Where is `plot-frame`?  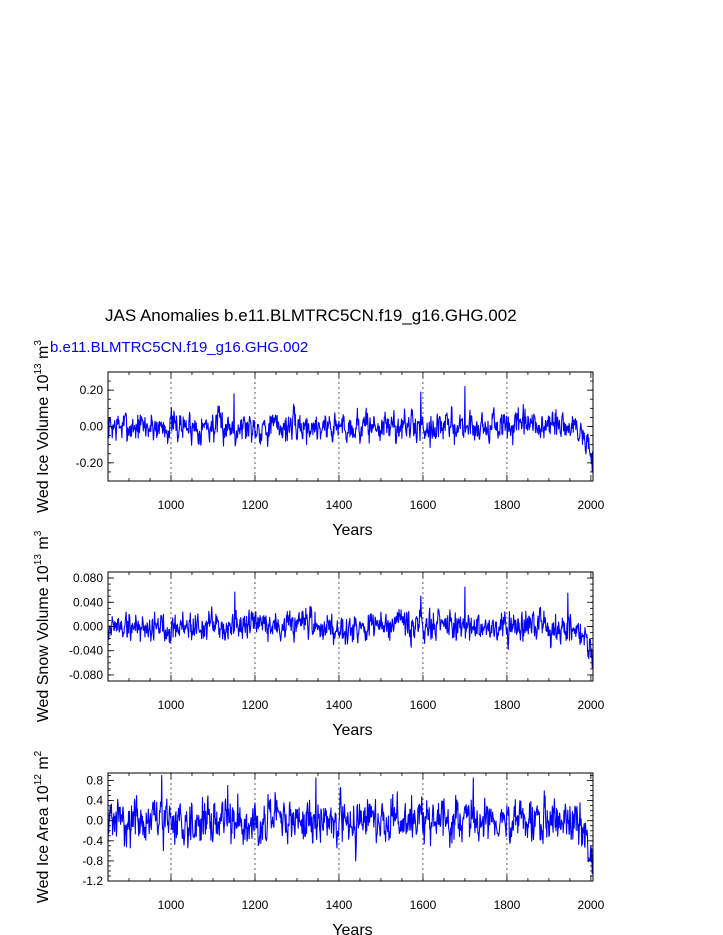
plot-frame is located at coordinates (350, 827).